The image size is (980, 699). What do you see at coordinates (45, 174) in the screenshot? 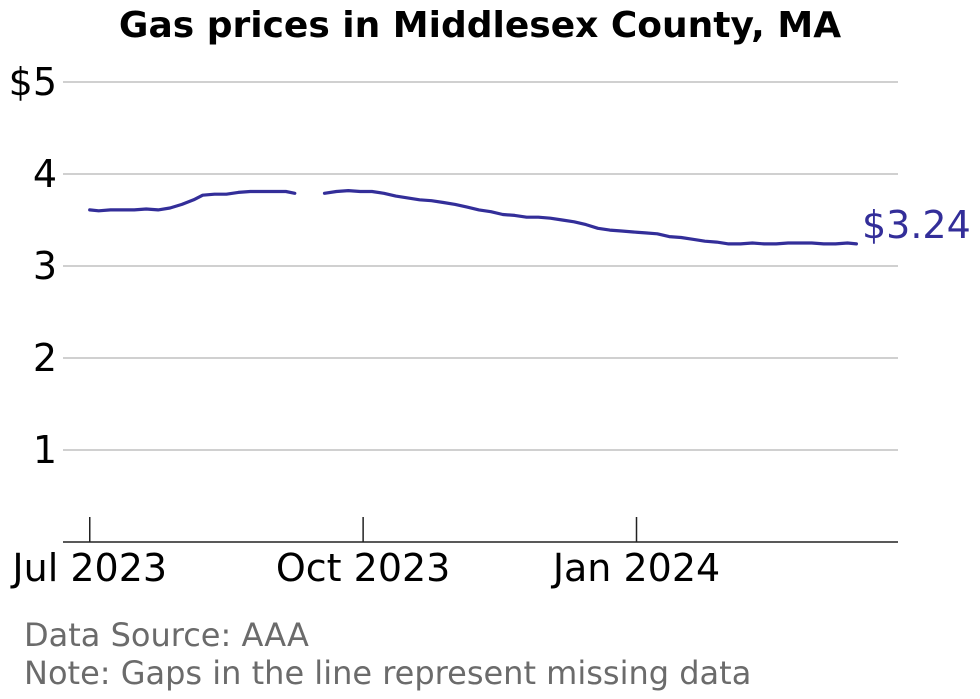
I see `y-tick-label: 4` at bounding box center [45, 174].